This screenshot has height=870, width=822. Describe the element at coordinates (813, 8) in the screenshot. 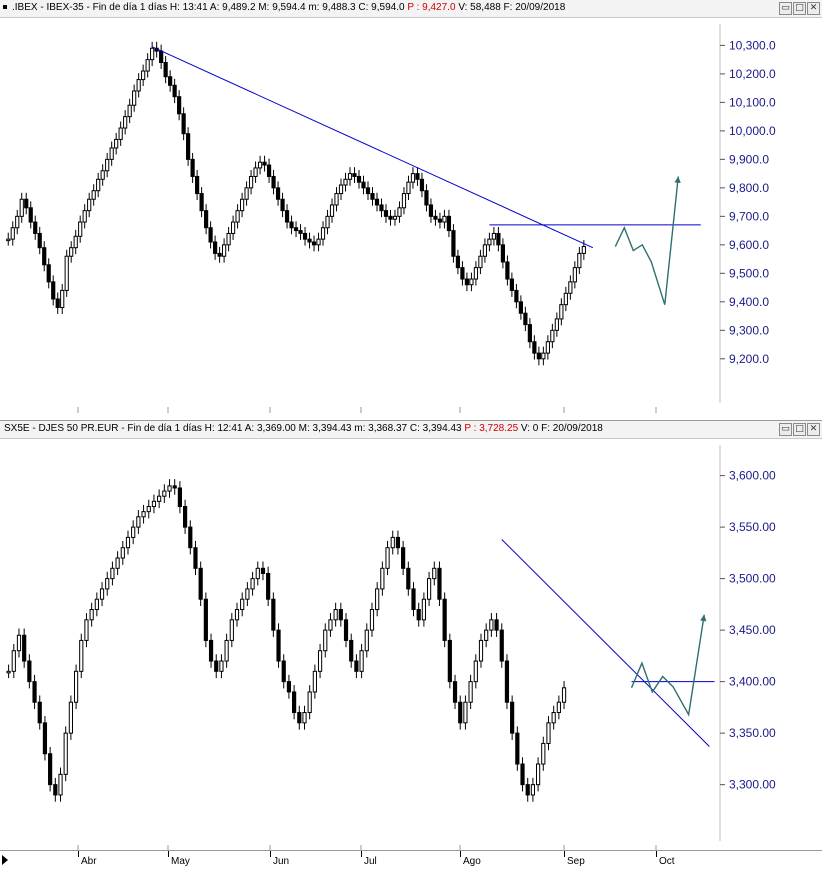

I see `ibex-close-button: ✕` at that location.